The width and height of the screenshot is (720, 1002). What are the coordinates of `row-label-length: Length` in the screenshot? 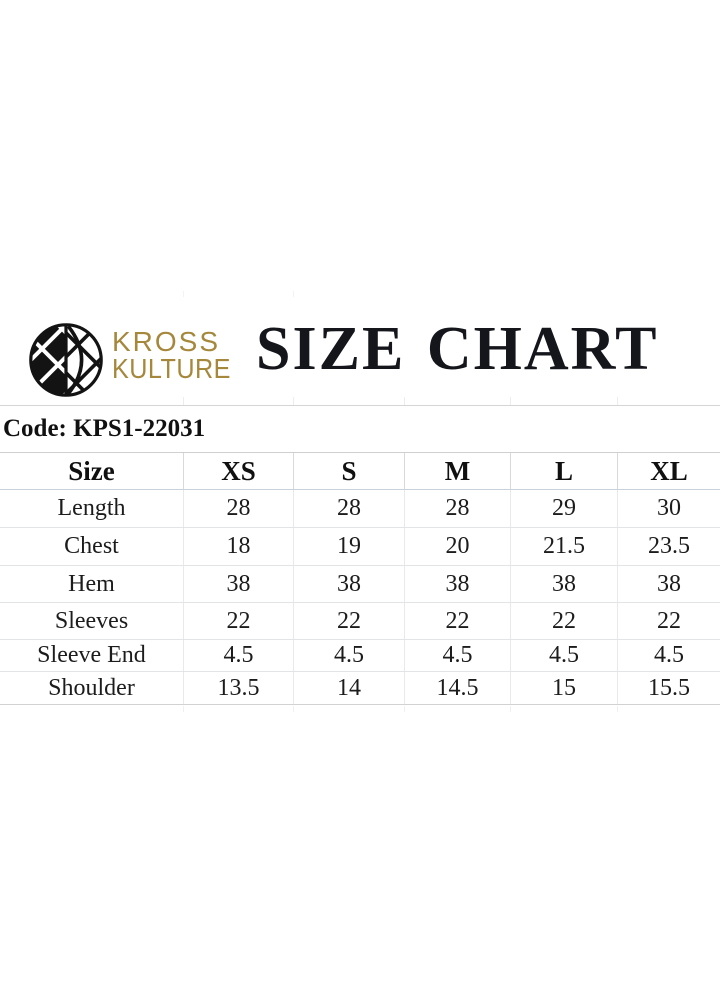 It's located at (91, 508).